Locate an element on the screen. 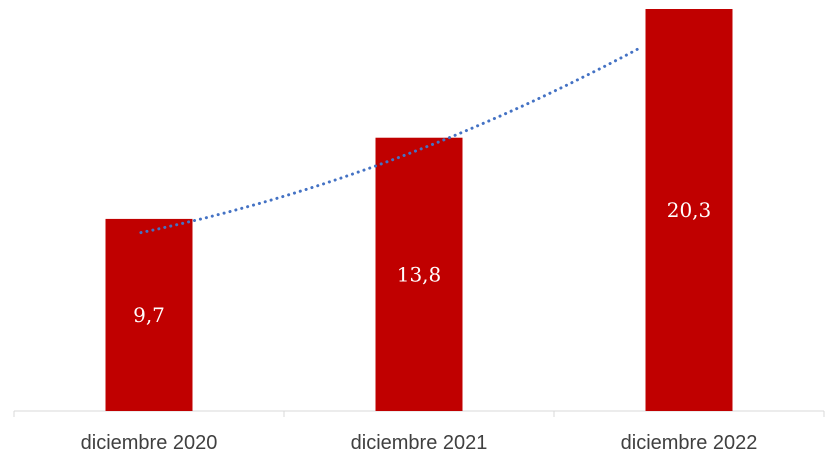  data-label-3: 20,3 is located at coordinates (689, 210).